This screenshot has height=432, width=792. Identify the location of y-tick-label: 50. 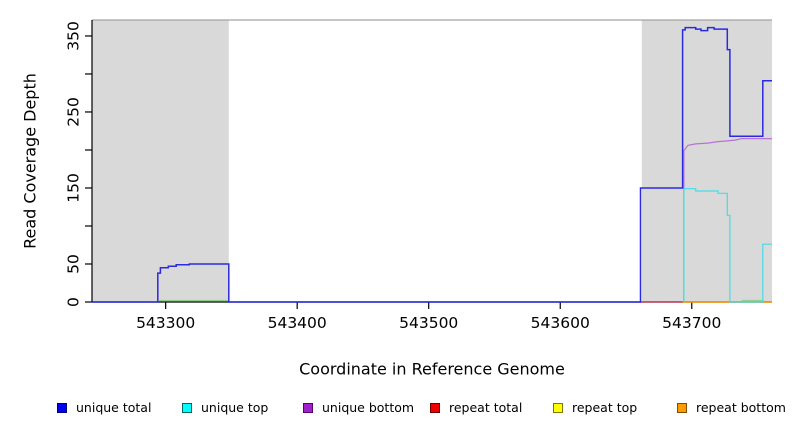
(74, 264).